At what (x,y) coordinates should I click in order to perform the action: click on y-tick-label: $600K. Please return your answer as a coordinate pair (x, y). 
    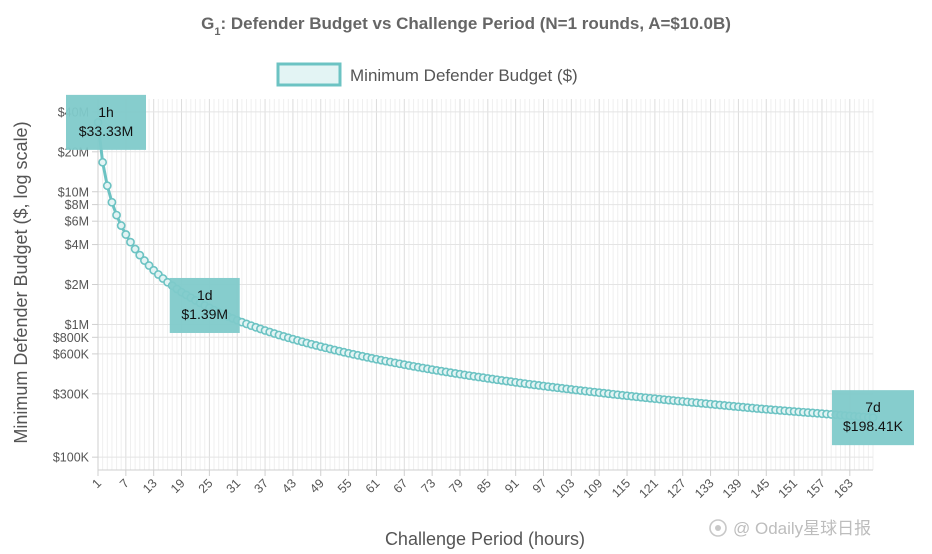
    Looking at the image, I should click on (71, 354).